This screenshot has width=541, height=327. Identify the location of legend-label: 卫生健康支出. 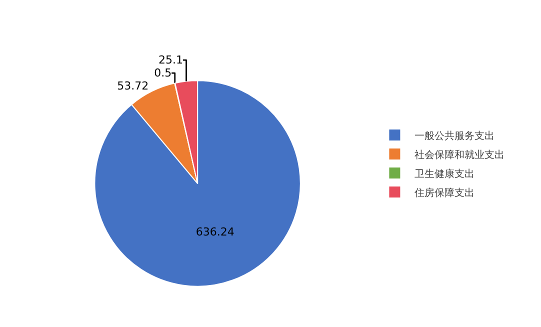
(444, 174).